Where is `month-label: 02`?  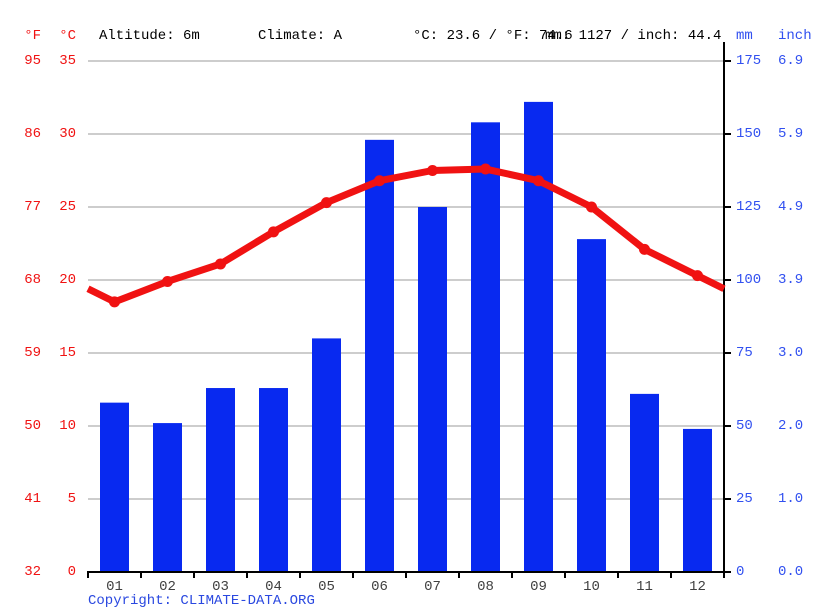
month-label: 02 is located at coordinates (167, 587).